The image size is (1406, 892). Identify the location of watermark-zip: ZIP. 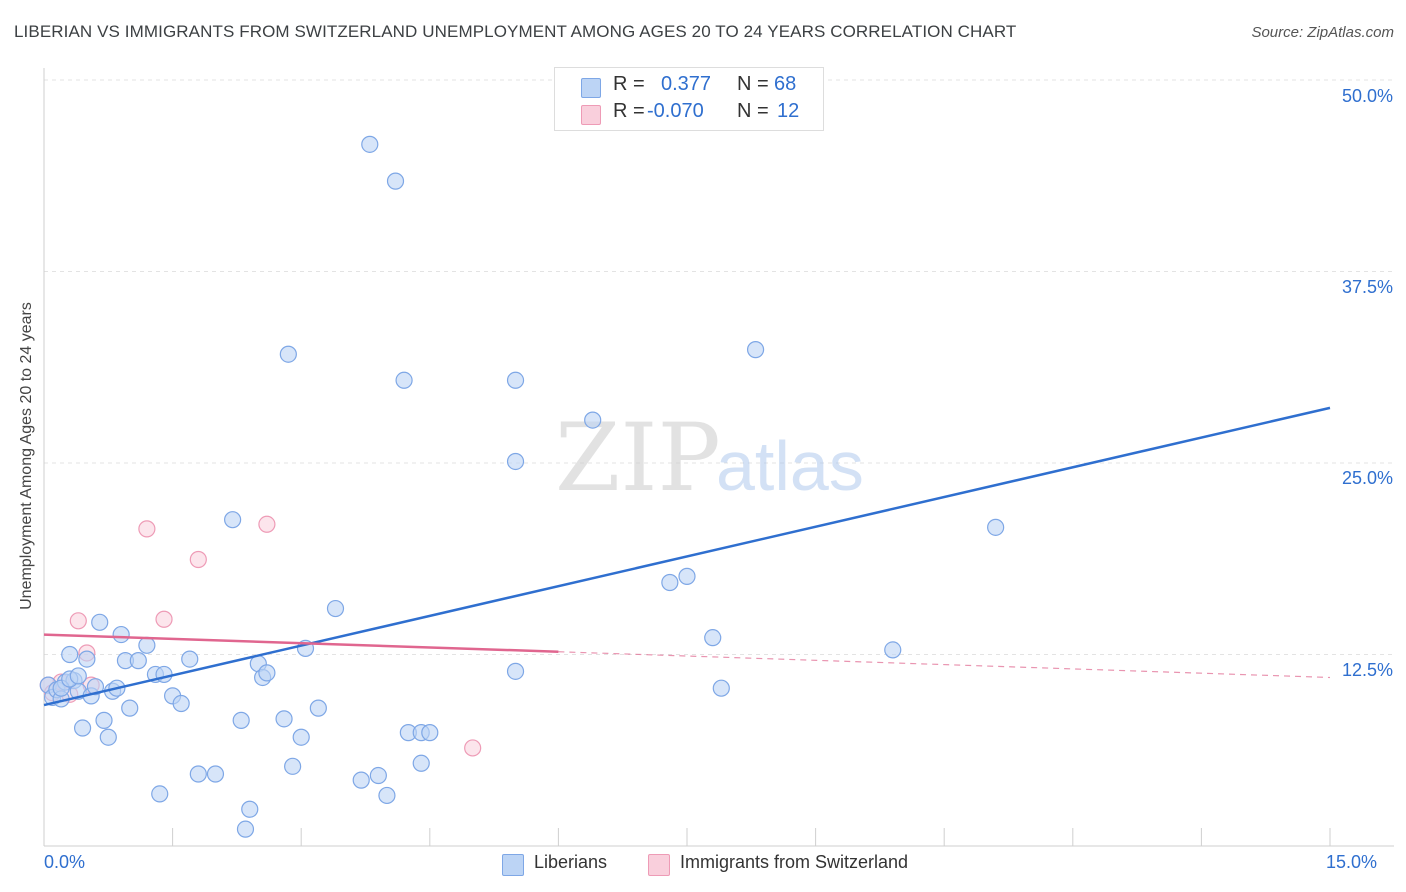
(638, 458).